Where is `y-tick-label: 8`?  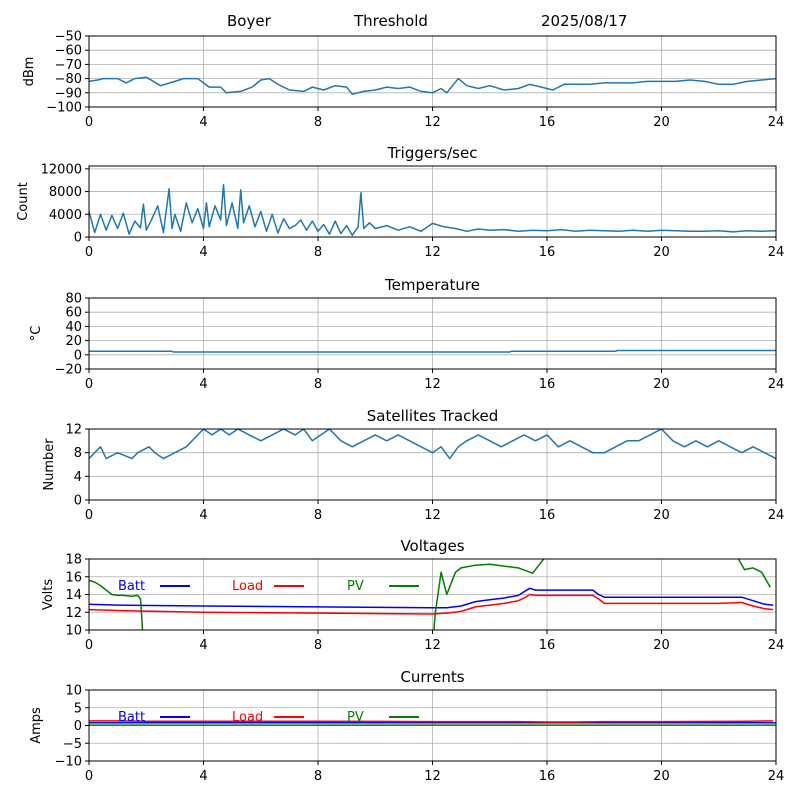 y-tick-label: 8 is located at coordinates (78, 453).